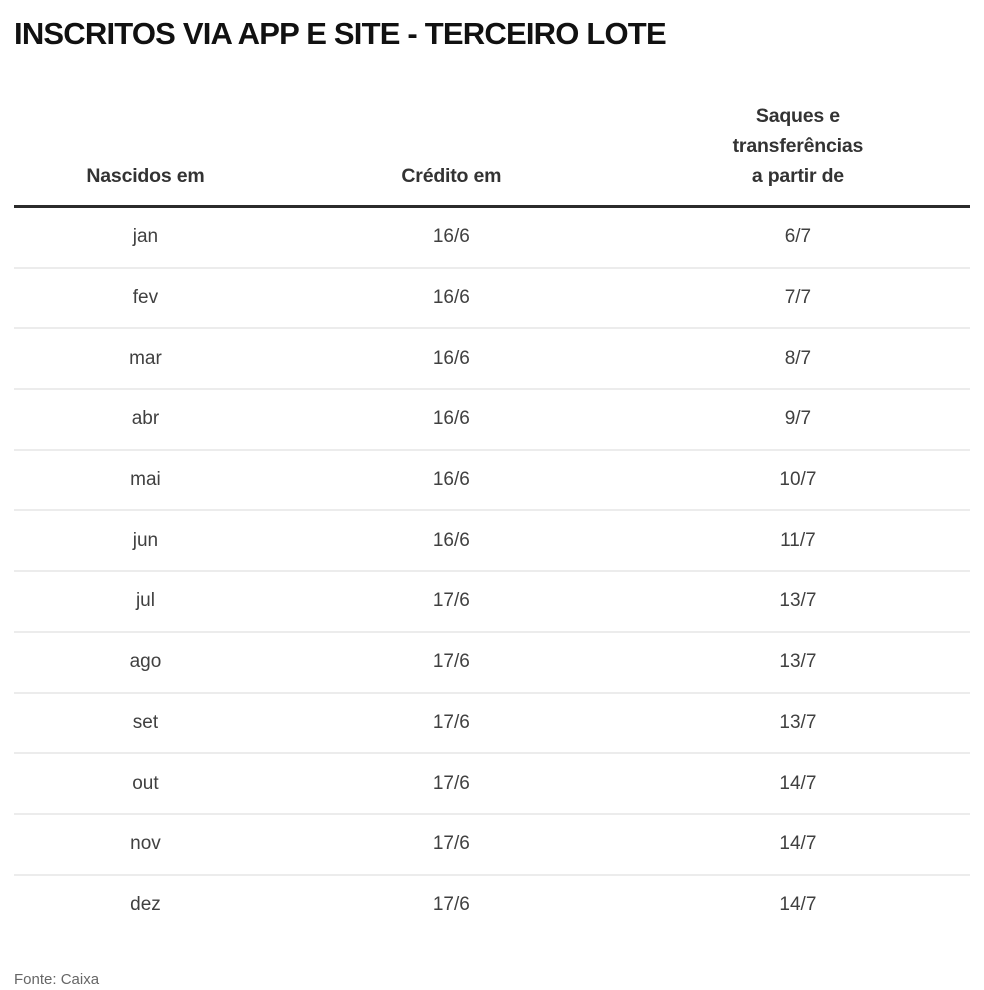 Image resolution: width=984 pixels, height=990 pixels. I want to click on column-header-credito: Crédito em, so click(451, 176).